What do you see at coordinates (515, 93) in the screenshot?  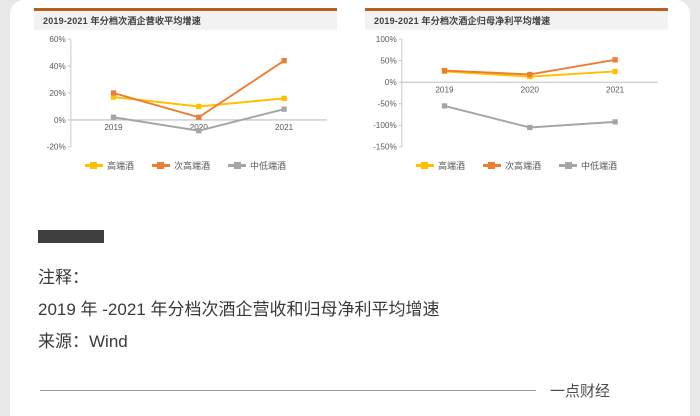 I see `profit-line-chart: -150% -100% -50% 0% 50% 100% 2019 2020 2021` at bounding box center [515, 93].